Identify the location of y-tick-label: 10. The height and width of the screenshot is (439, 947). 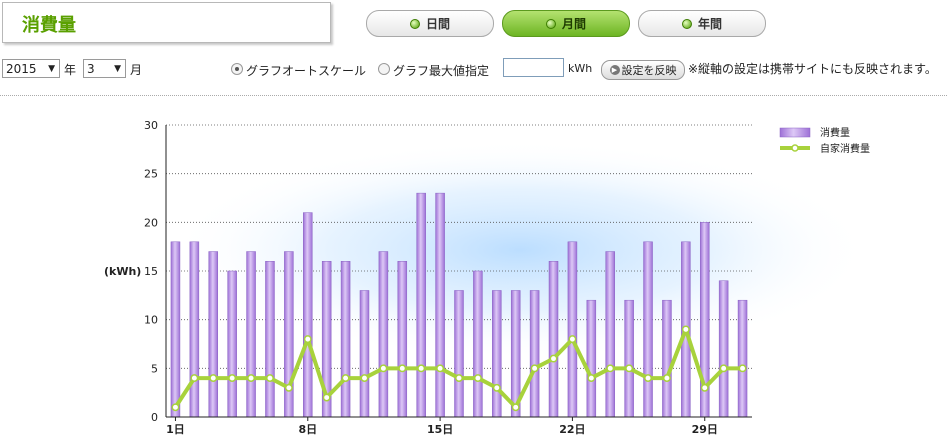
(151, 320).